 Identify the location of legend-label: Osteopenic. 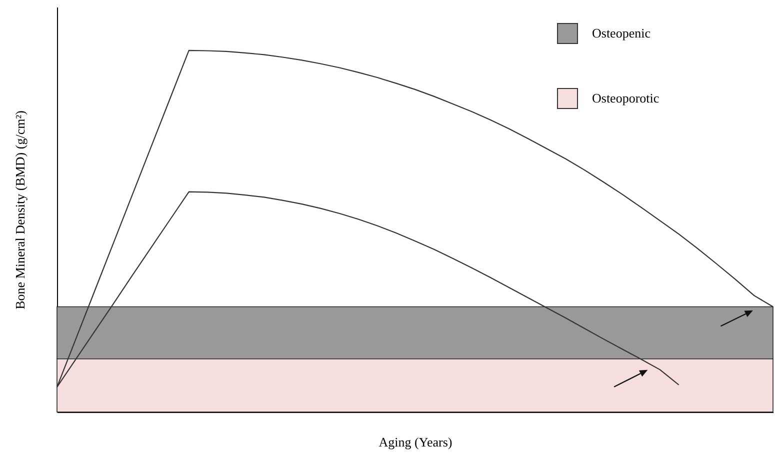
(621, 33).